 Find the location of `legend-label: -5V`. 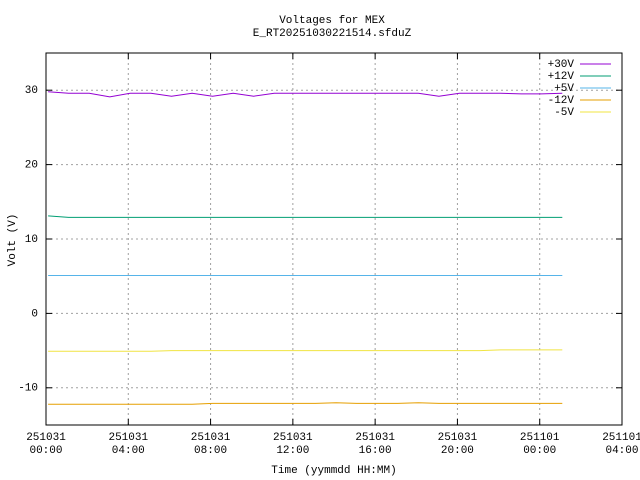

legend-label: -5V is located at coordinates (564, 113).